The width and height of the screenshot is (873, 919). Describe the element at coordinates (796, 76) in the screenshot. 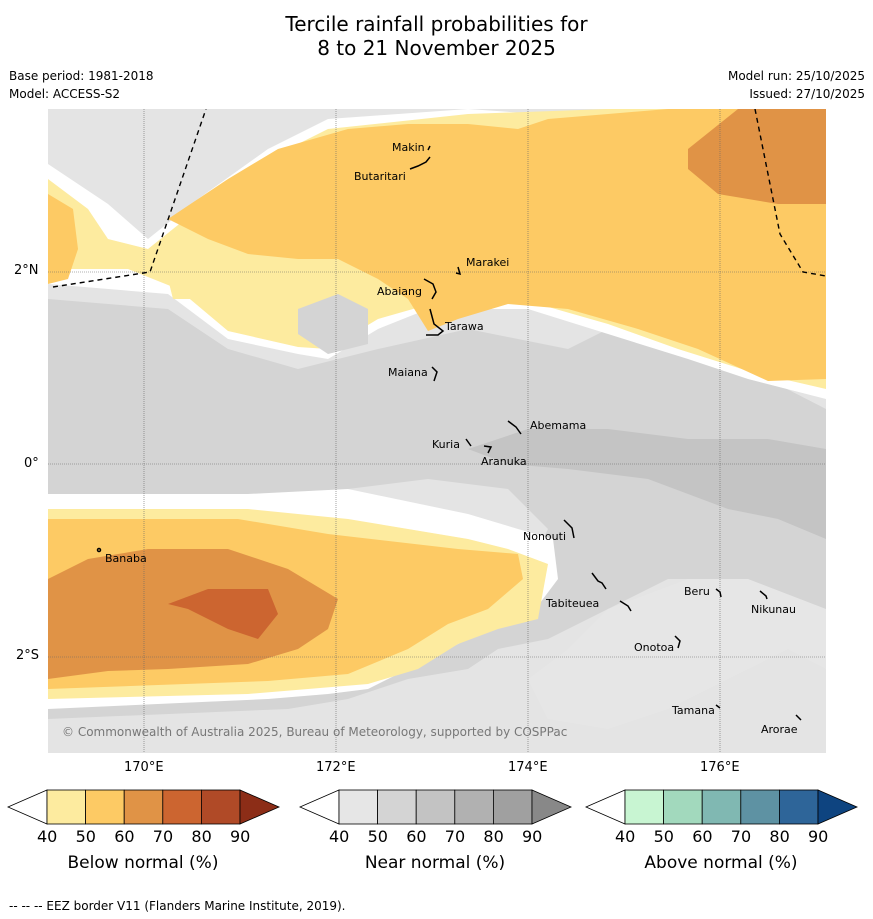

I see `model-run: Model run: 25/10/2025` at that location.